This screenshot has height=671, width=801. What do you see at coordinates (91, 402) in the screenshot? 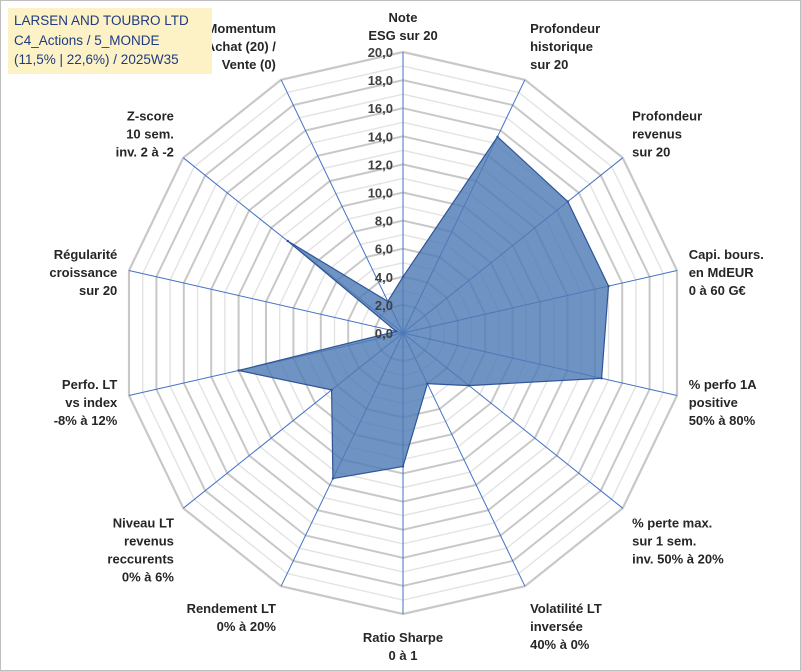
I see `axis-label-line: vs index` at bounding box center [91, 402].